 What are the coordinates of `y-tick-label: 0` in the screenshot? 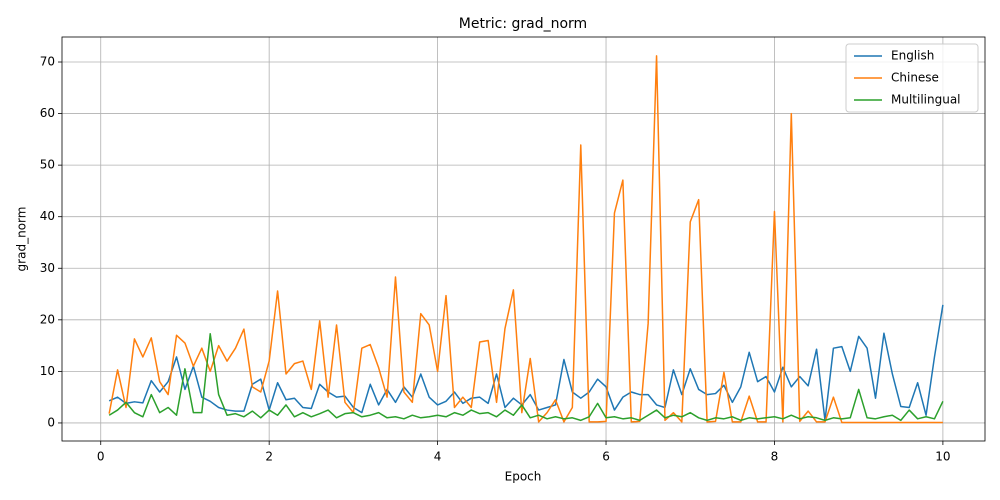 It's located at (51, 422).